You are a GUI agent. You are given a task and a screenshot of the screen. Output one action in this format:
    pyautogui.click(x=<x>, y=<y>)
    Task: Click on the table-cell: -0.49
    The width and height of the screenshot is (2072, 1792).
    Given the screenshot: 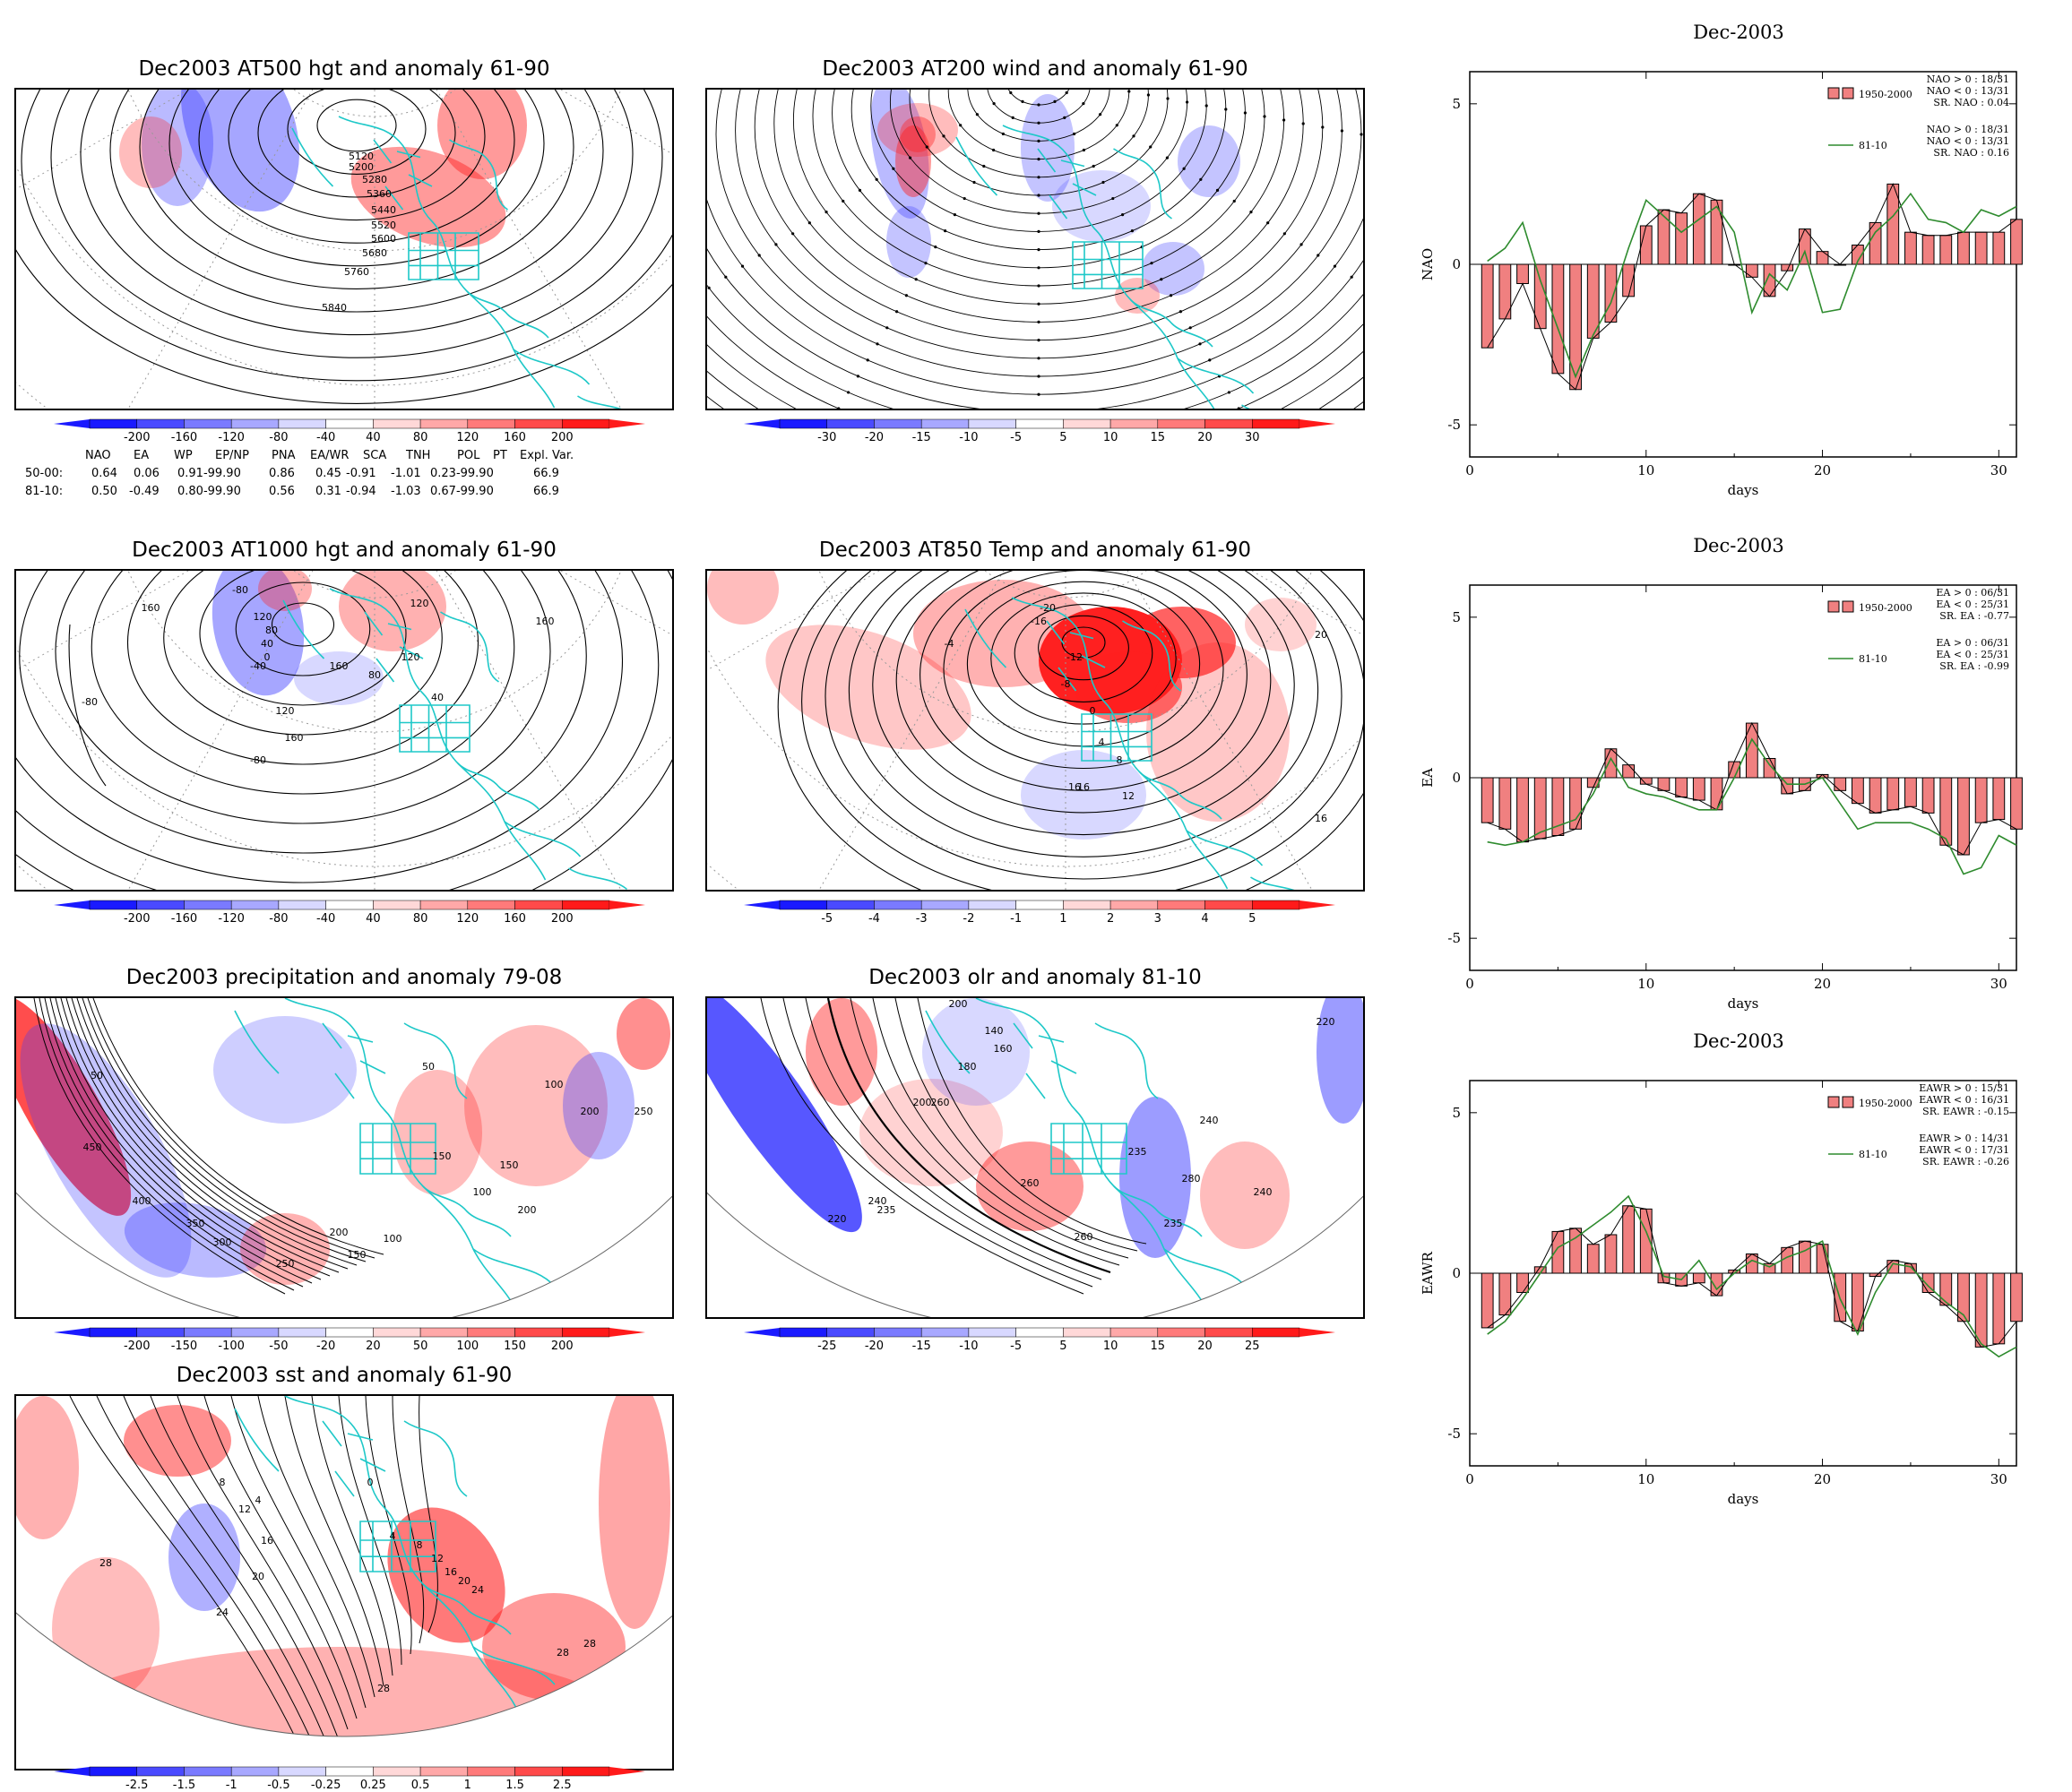 What is the action you would take?
    pyautogui.click(x=144, y=491)
    